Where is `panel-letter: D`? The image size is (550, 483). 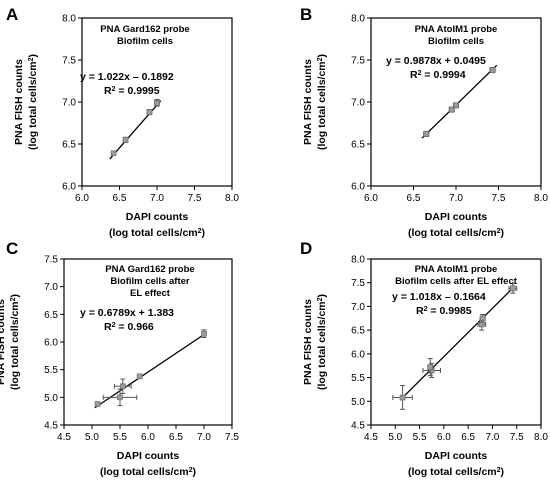 panel-letter: D is located at coordinates (306, 248).